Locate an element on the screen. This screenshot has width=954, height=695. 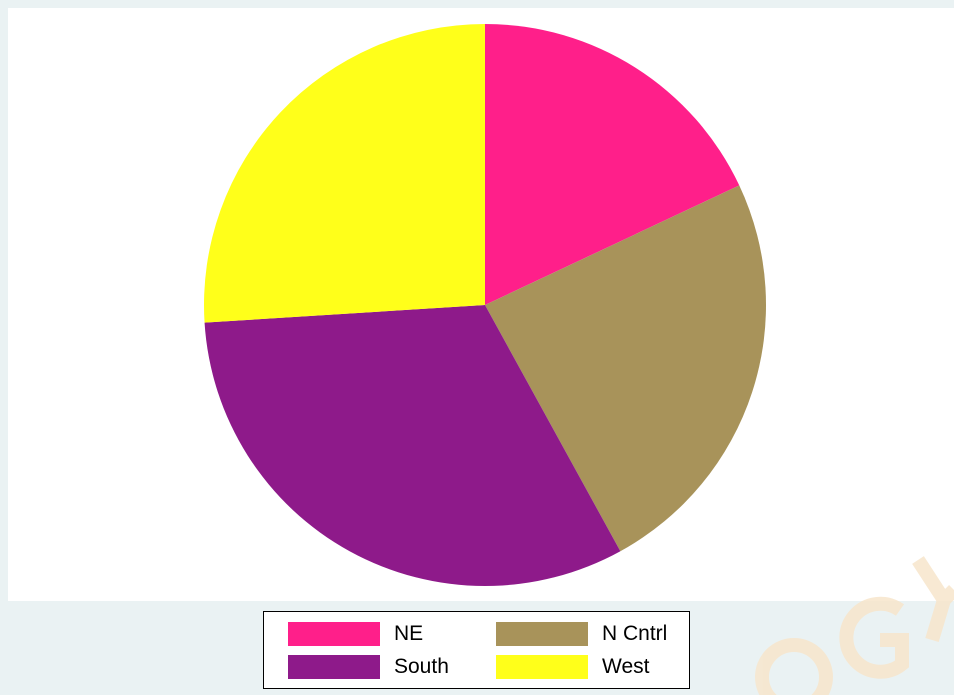
legend-label-ne: NE is located at coordinates (409, 633).